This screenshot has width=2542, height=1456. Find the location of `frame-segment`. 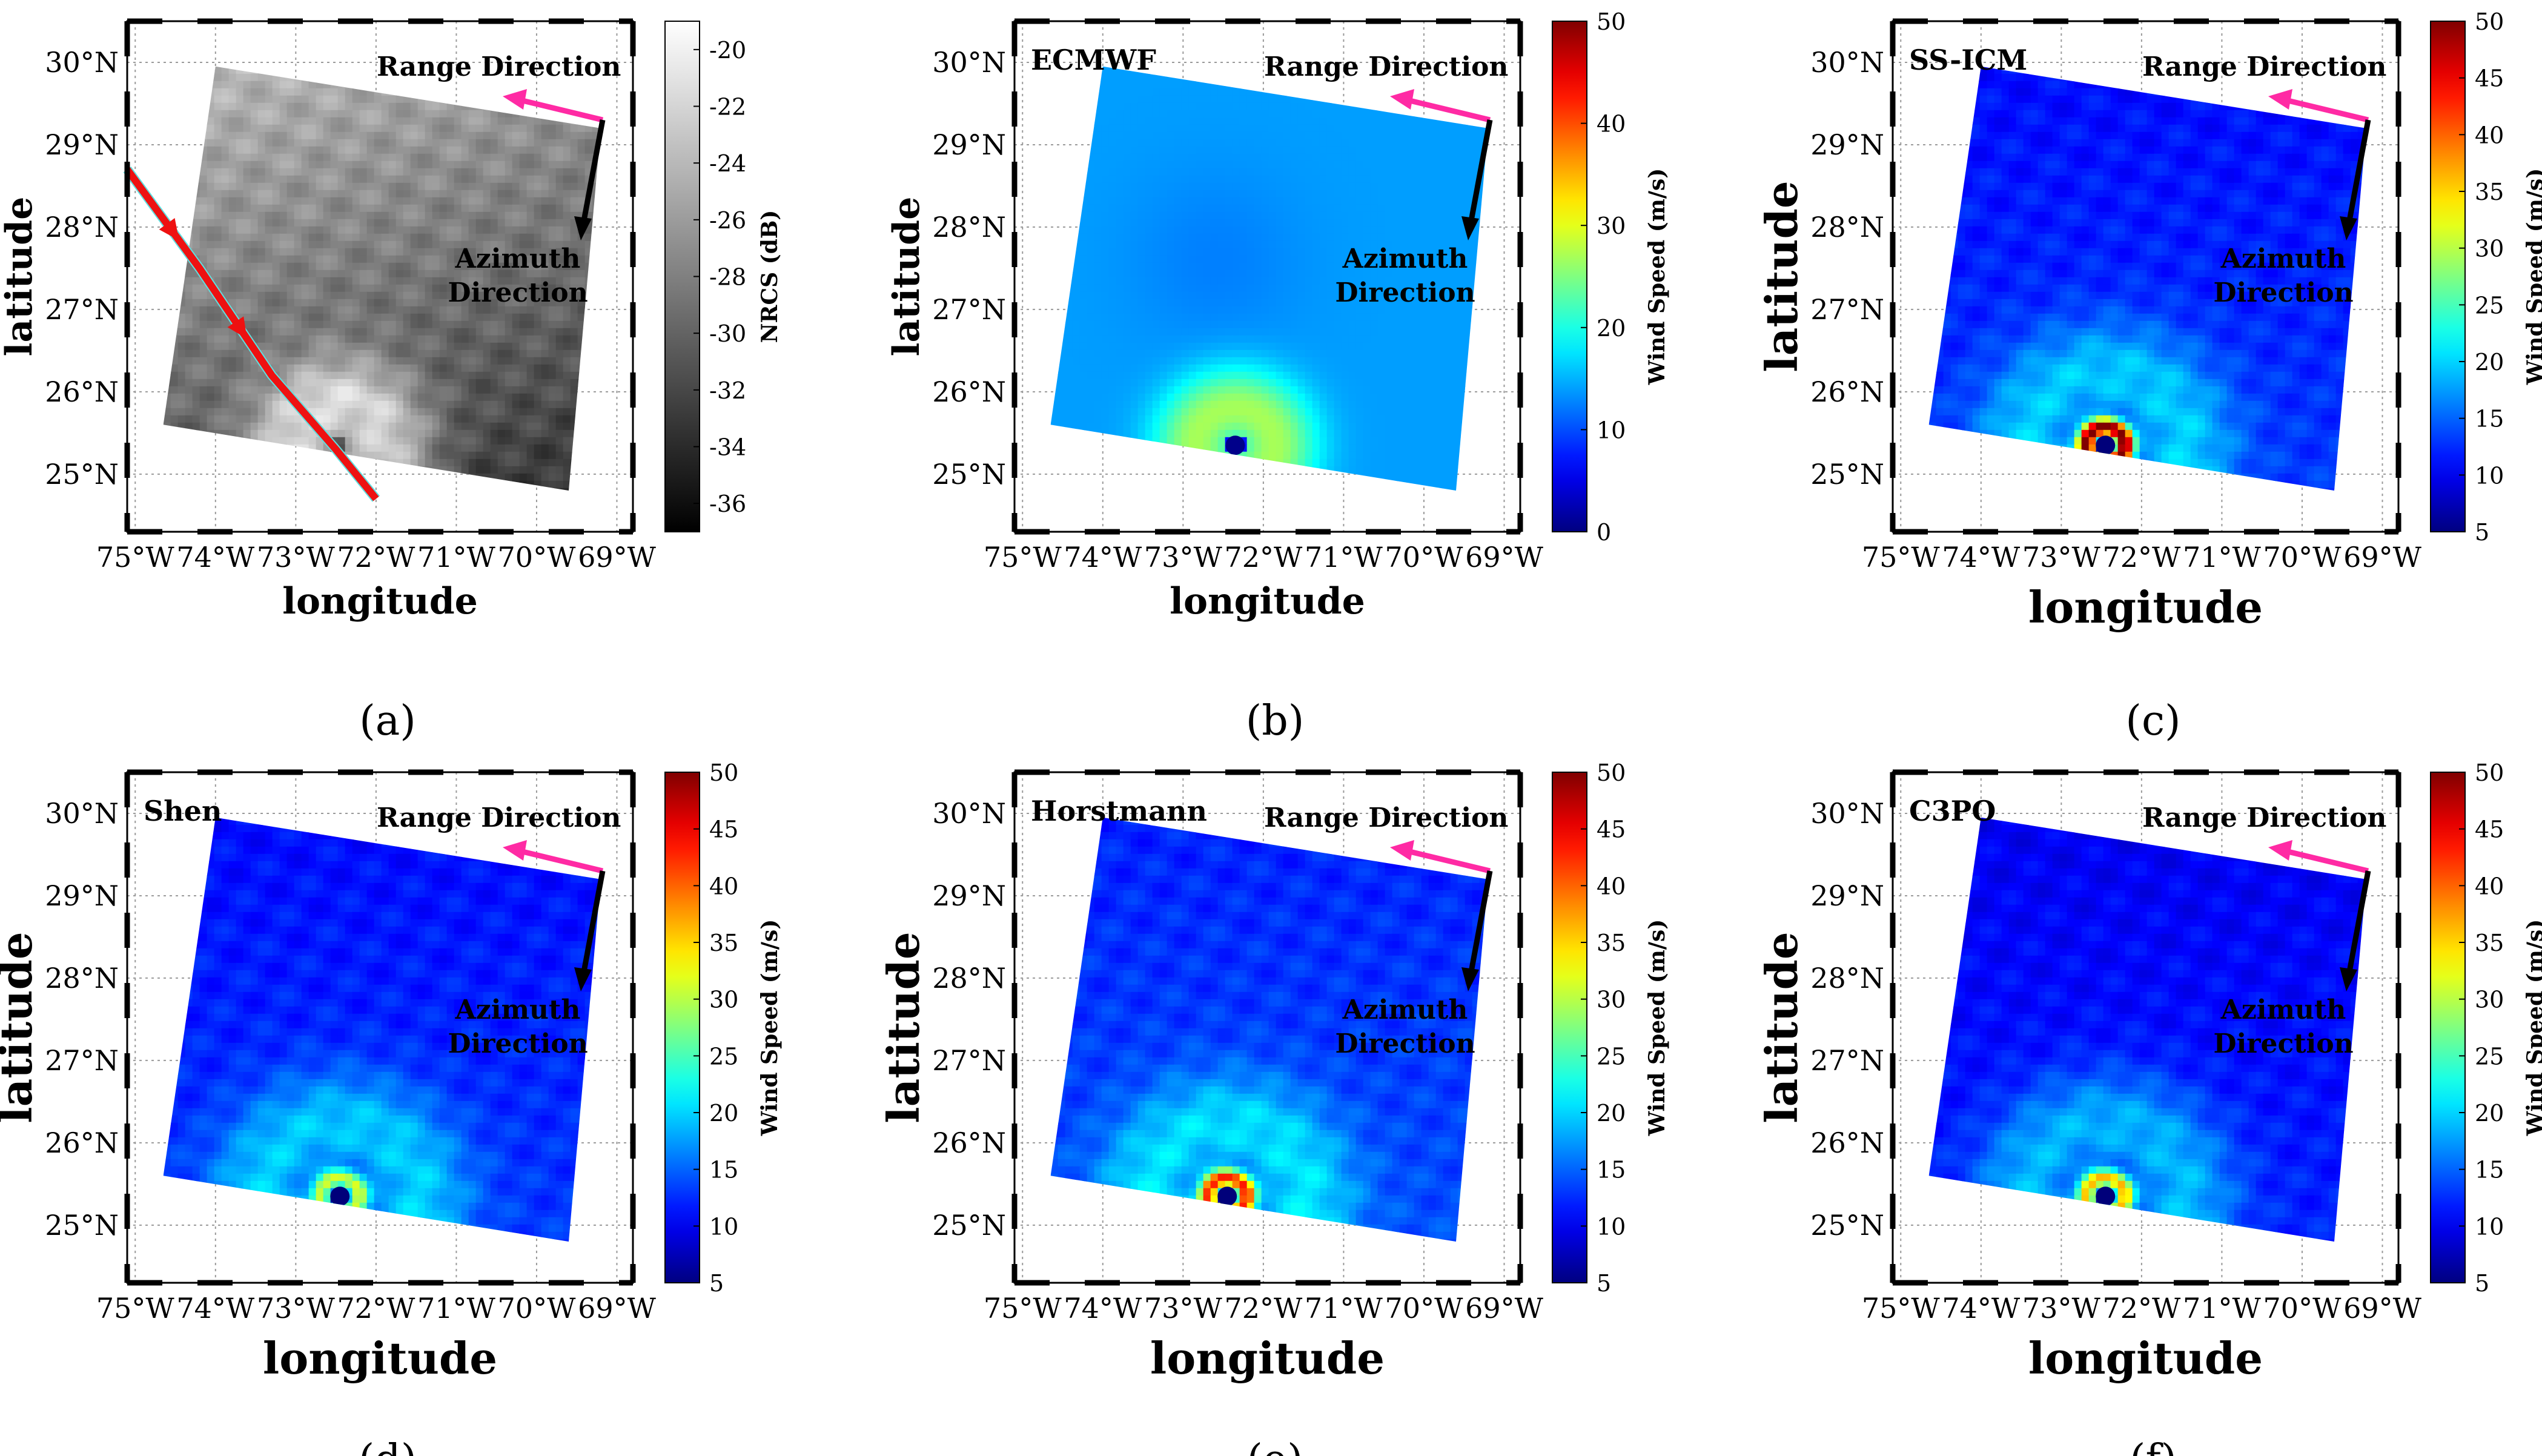

frame-segment is located at coordinates (215, 532).